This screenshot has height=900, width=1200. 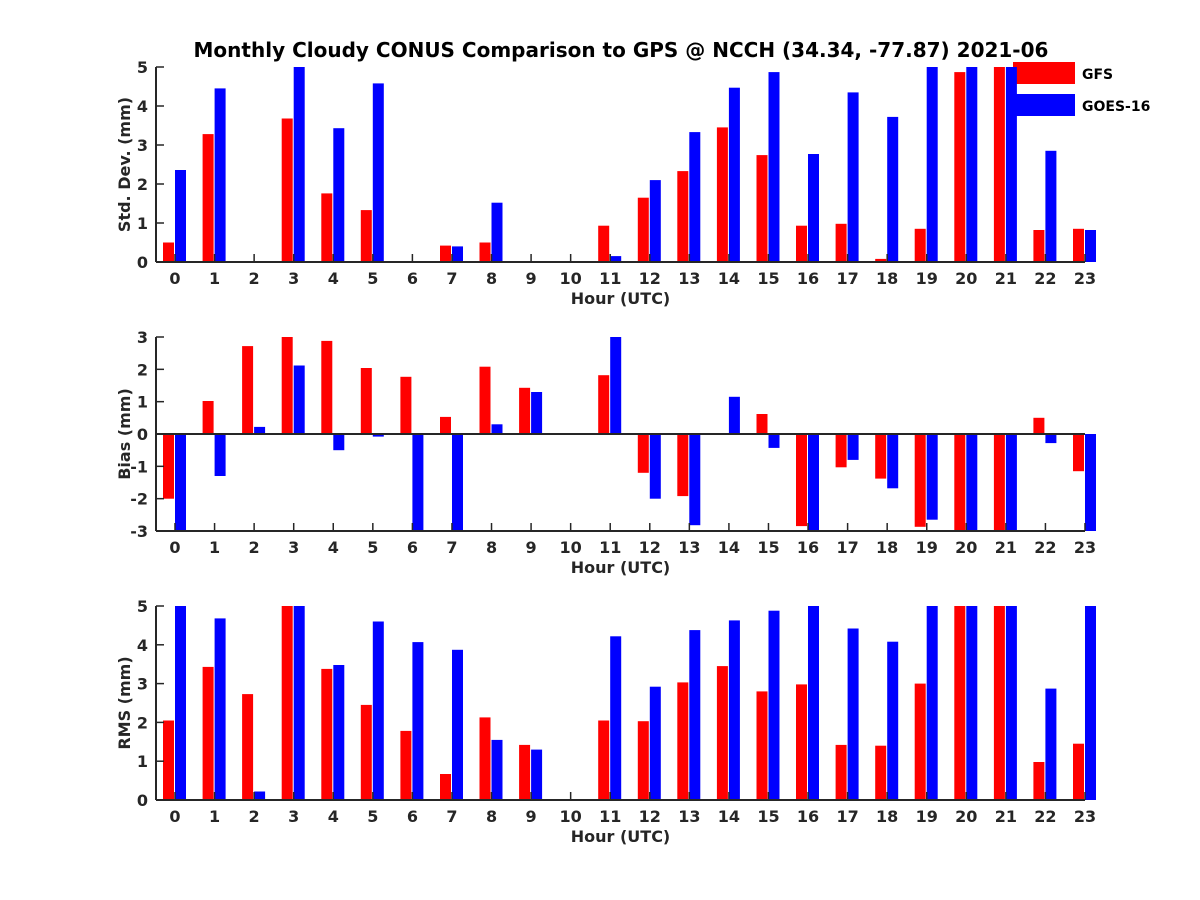 I want to click on x-tick-label: 18, so click(x=887, y=816).